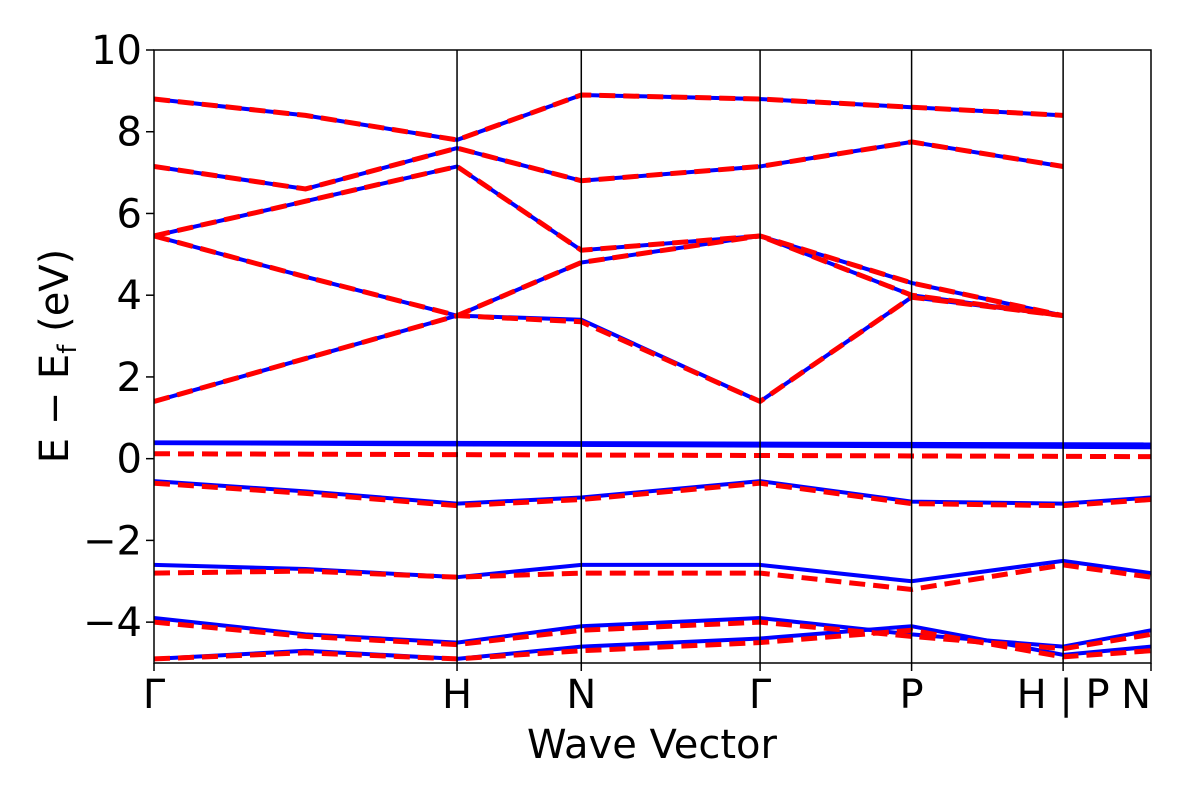 The width and height of the screenshot is (1200, 800). I want to click on y-axis-title: E − Ef (eV), so click(57, 356).